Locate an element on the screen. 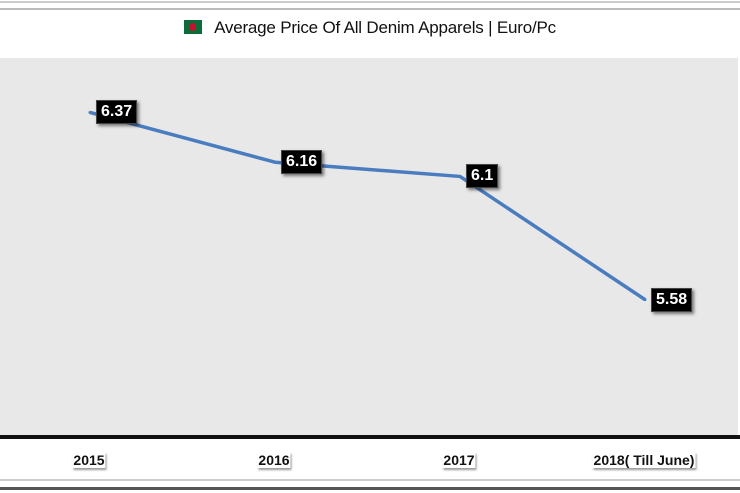 The width and height of the screenshot is (740, 493). x-tick-label: 2018( Till June) is located at coordinates (644, 460).